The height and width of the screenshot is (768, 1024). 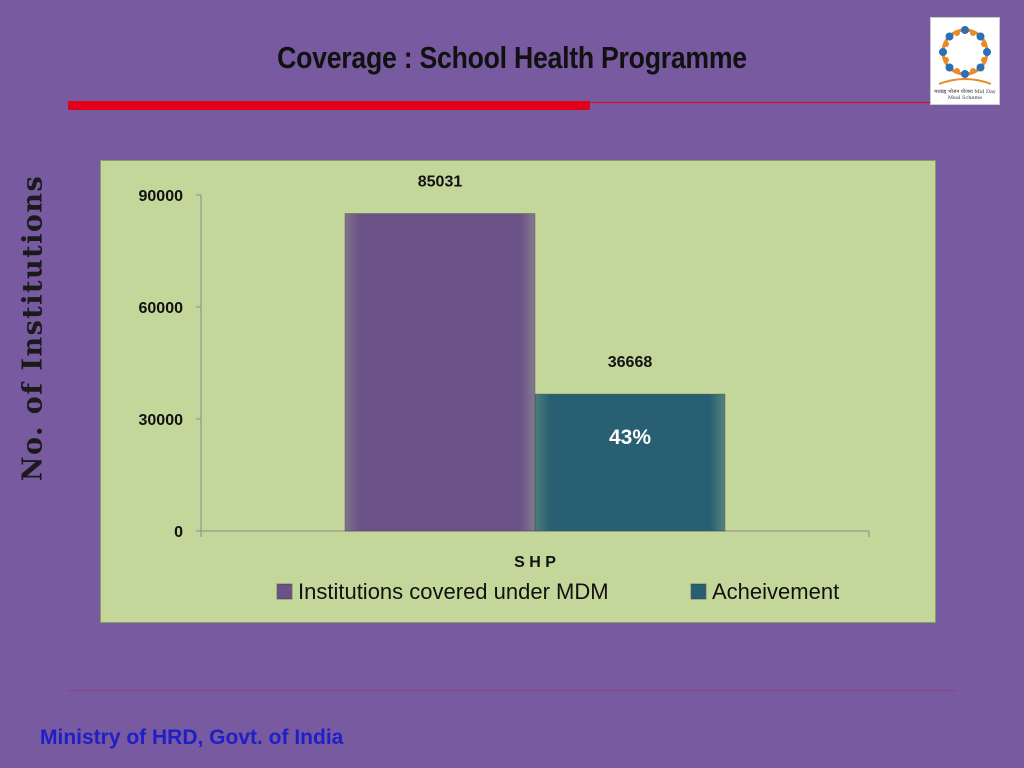 I want to click on x-category-label: S H P, so click(x=535, y=562).